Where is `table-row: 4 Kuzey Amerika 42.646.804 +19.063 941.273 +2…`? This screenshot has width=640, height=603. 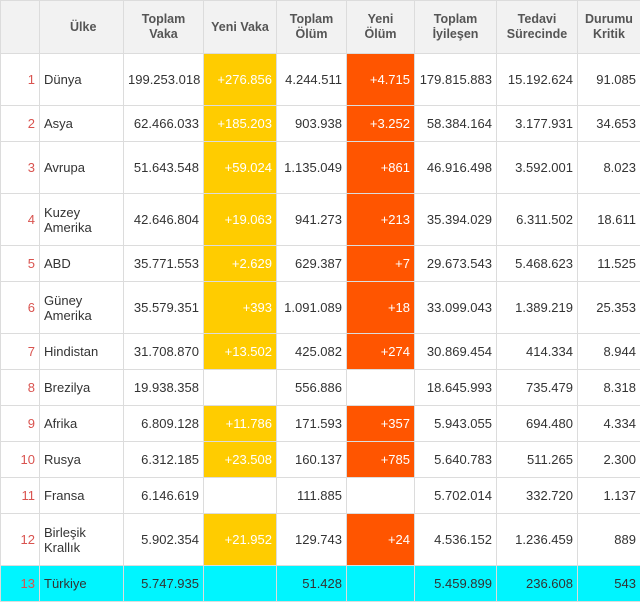
table-row: 4 Kuzey Amerika 42.646.804 +19.063 941.273 +2… is located at coordinates (320, 219).